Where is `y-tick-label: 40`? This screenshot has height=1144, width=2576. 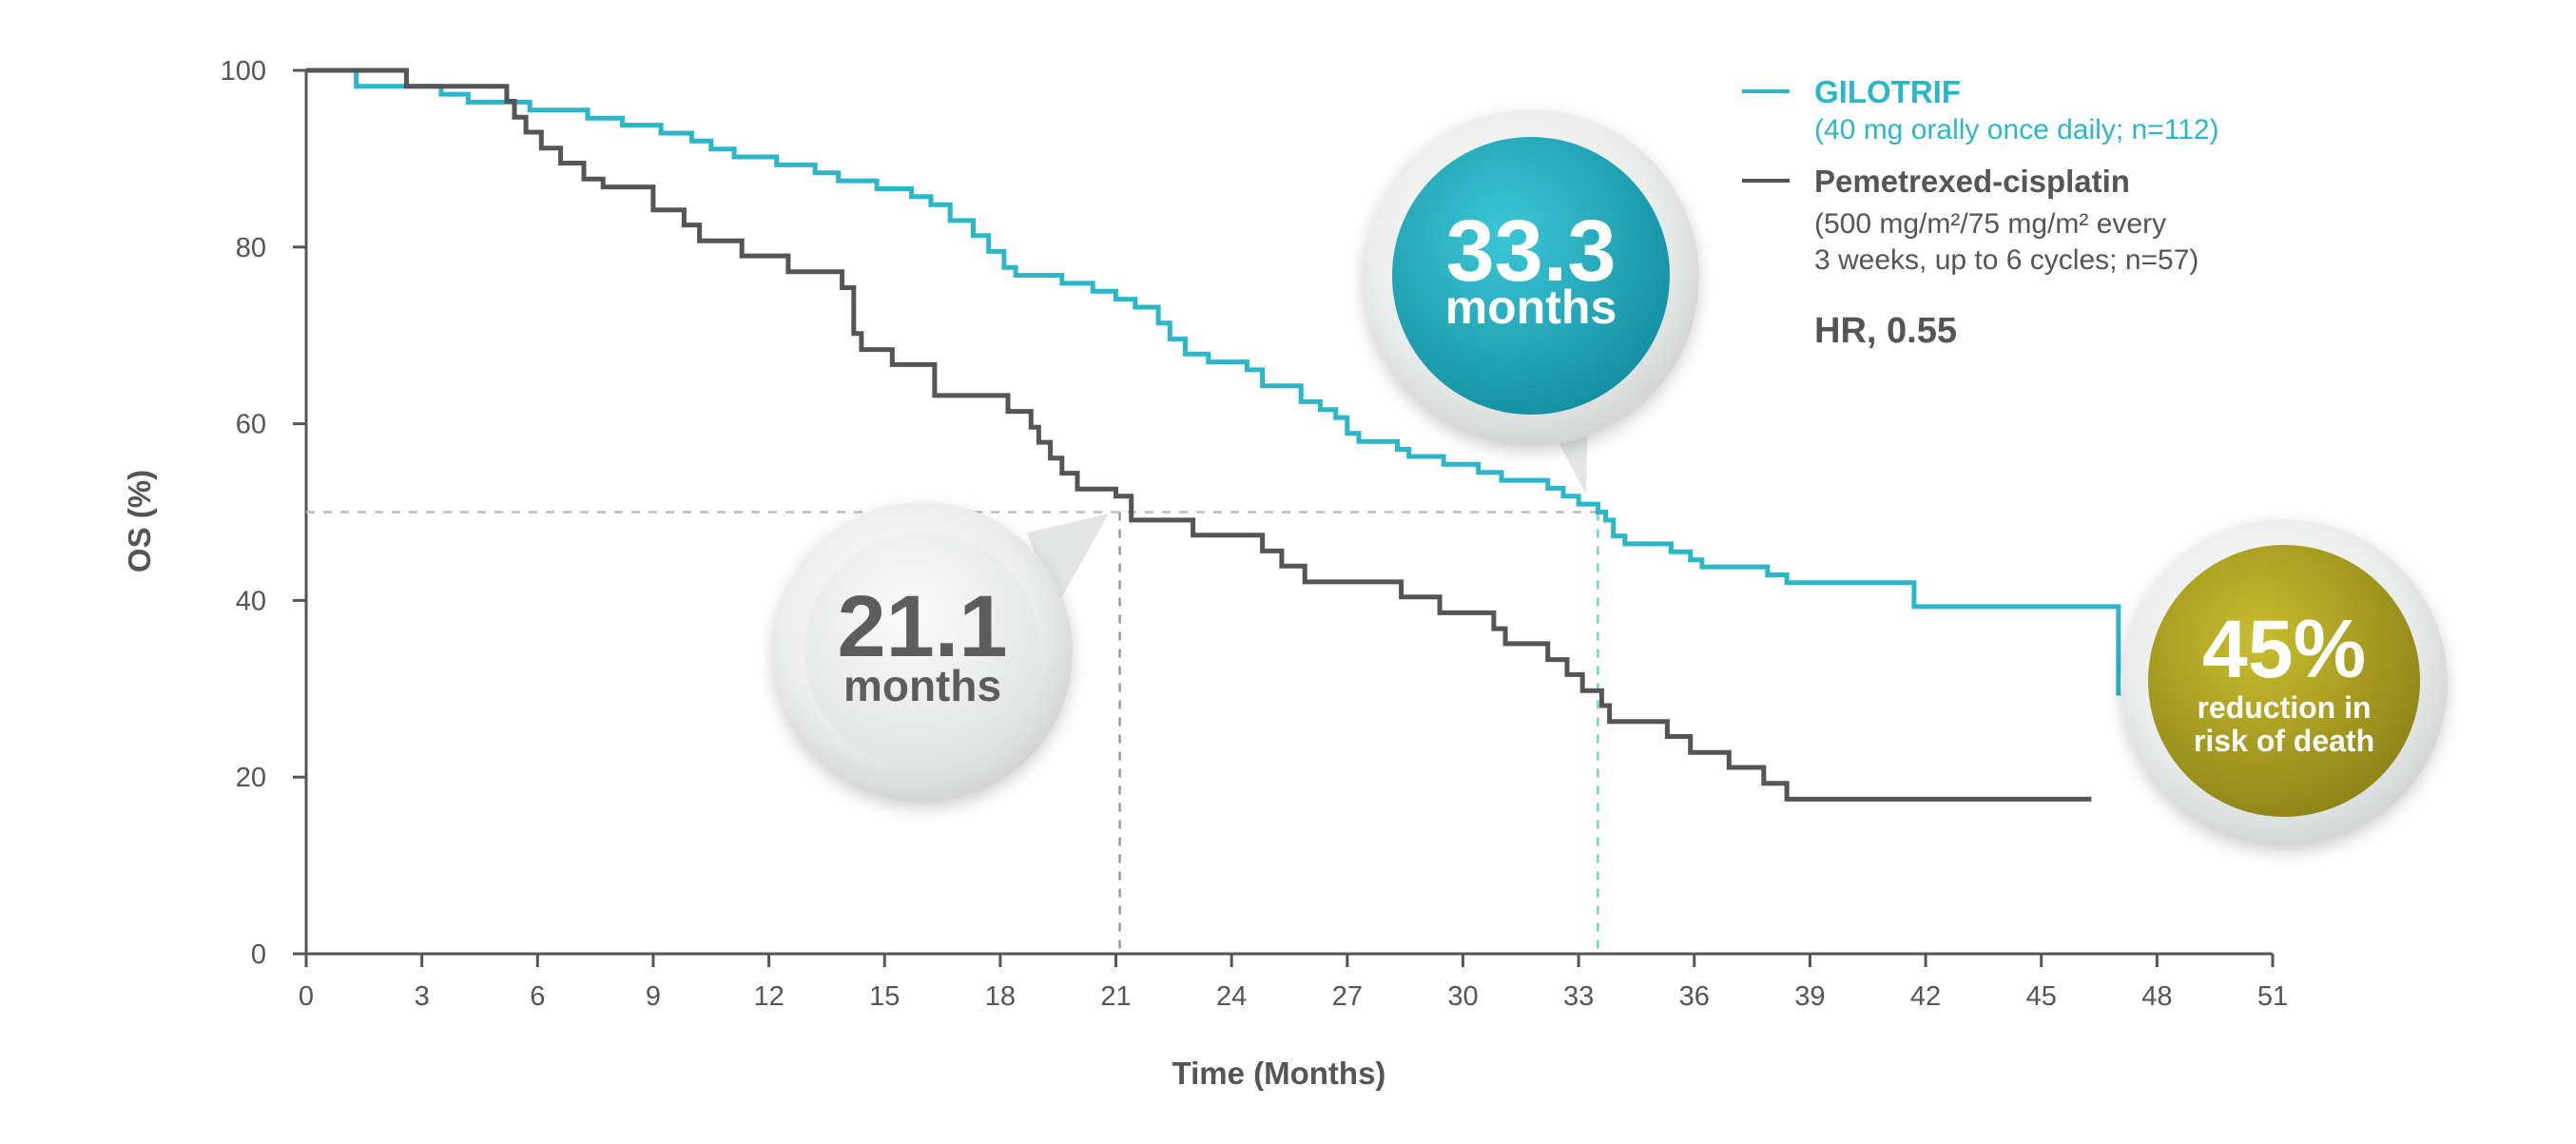
y-tick-label: 40 is located at coordinates (251, 601).